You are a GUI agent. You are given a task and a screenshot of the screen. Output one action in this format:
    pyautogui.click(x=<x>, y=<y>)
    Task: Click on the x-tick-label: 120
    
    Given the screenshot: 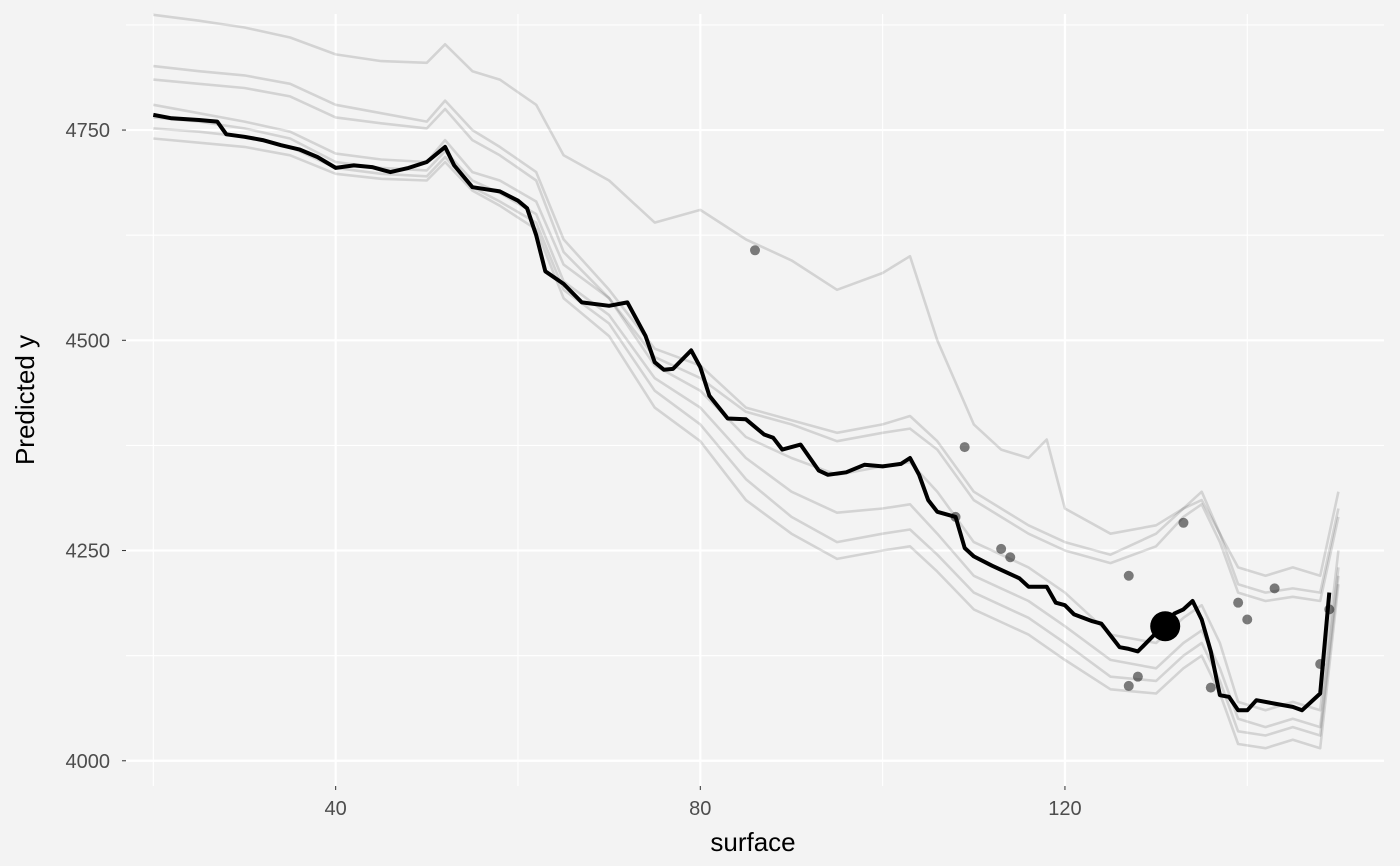 What is the action you would take?
    pyautogui.click(x=1064, y=809)
    